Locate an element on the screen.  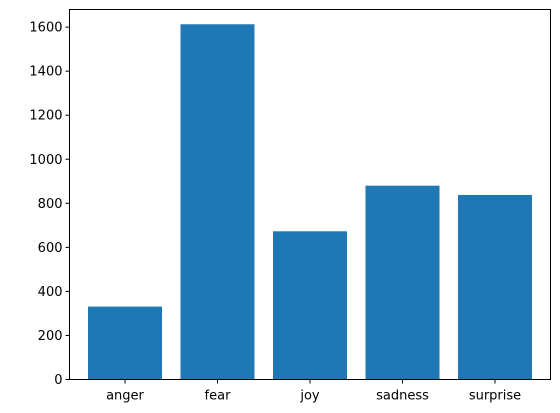
y-tick-label: 800 is located at coordinates (50, 204).